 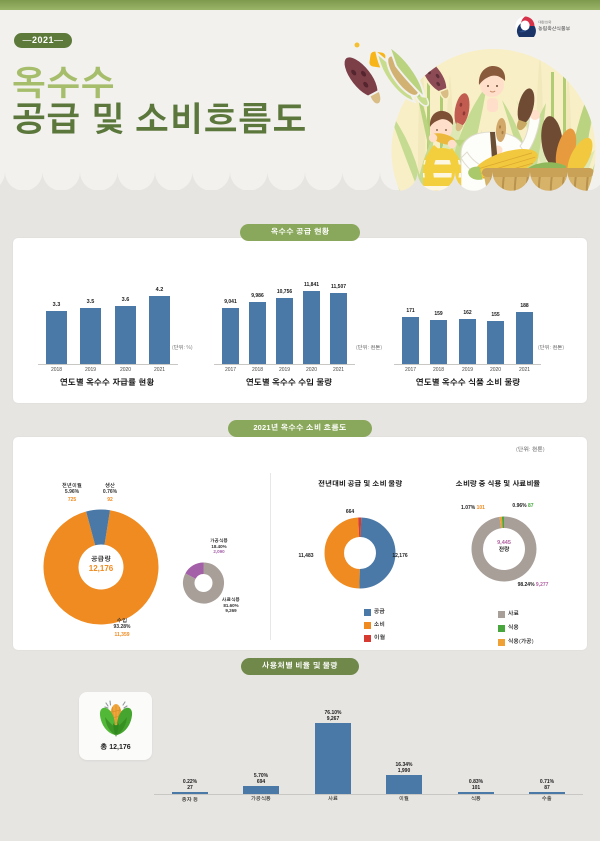 I want to click on svg-text: 대한민국, so click(x=545, y=22).